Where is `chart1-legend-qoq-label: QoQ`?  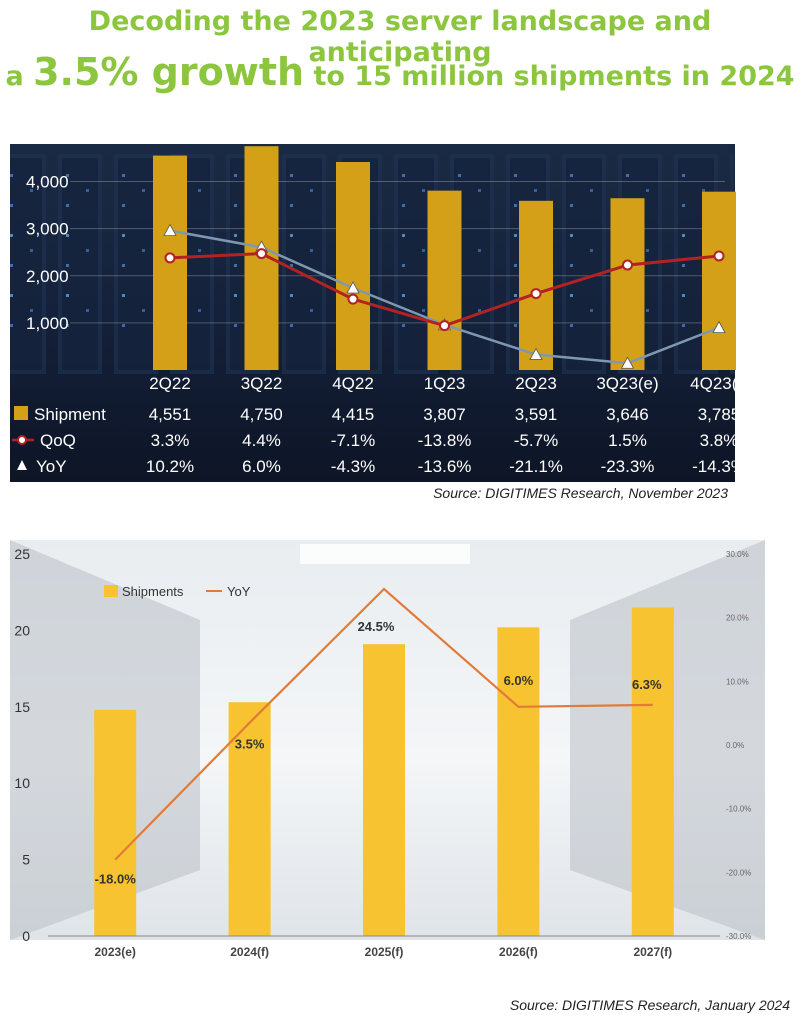 chart1-legend-qoq-label: QoQ is located at coordinates (58, 440).